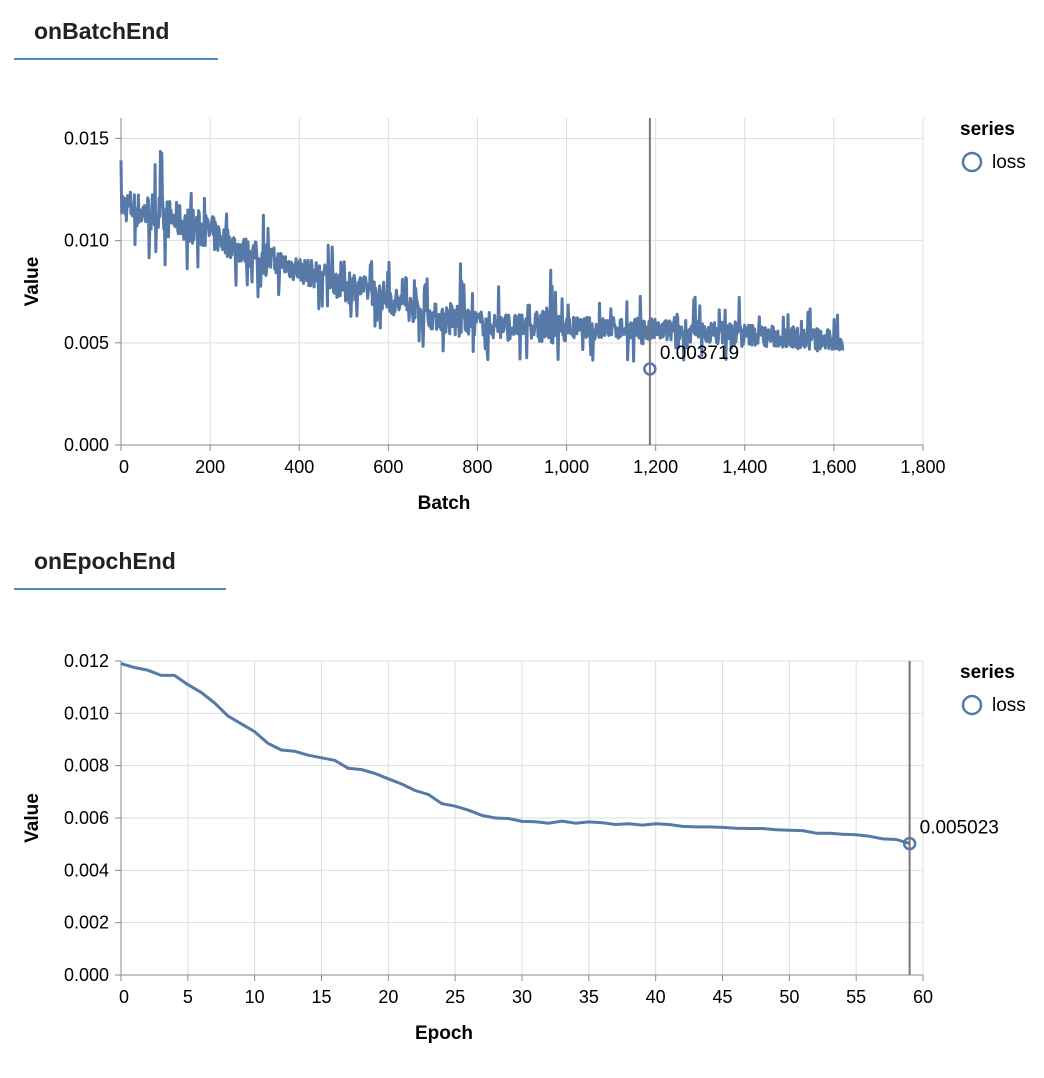  What do you see at coordinates (856, 997) in the screenshot?
I see `x-tick-label: 55` at bounding box center [856, 997].